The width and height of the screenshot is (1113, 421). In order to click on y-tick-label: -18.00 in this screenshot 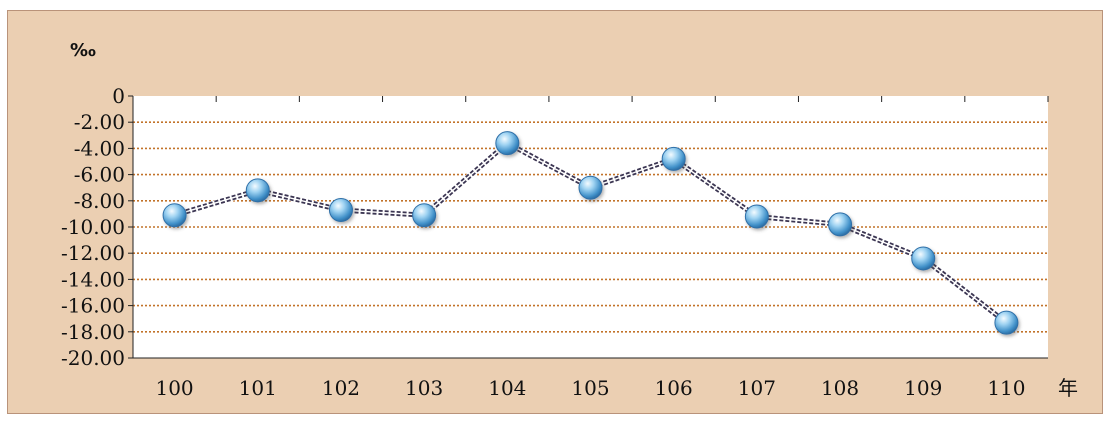, I will do `click(93, 332)`.